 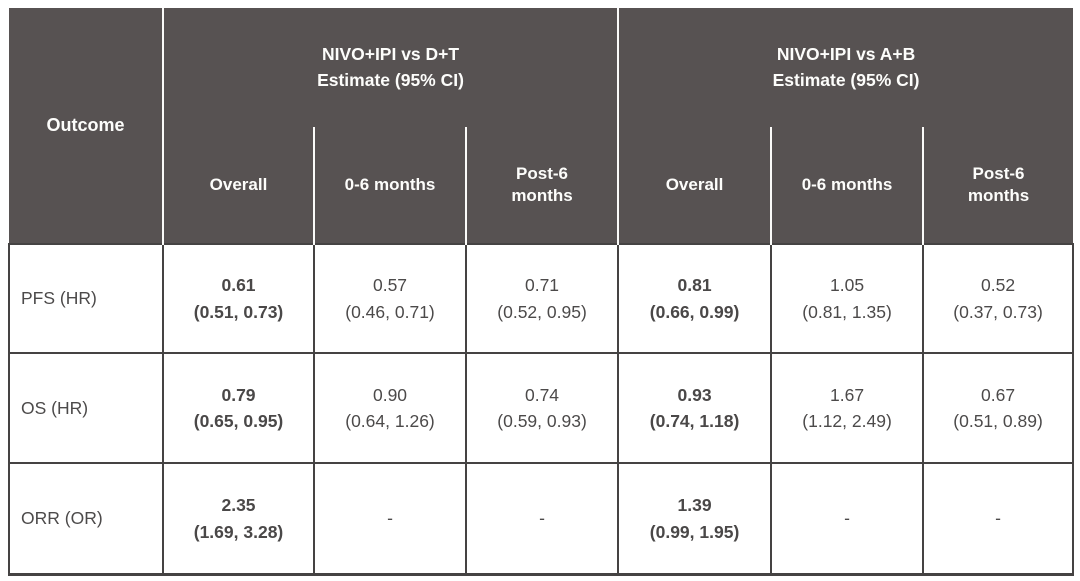 I want to click on estimate-value: 1.39, so click(x=694, y=505).